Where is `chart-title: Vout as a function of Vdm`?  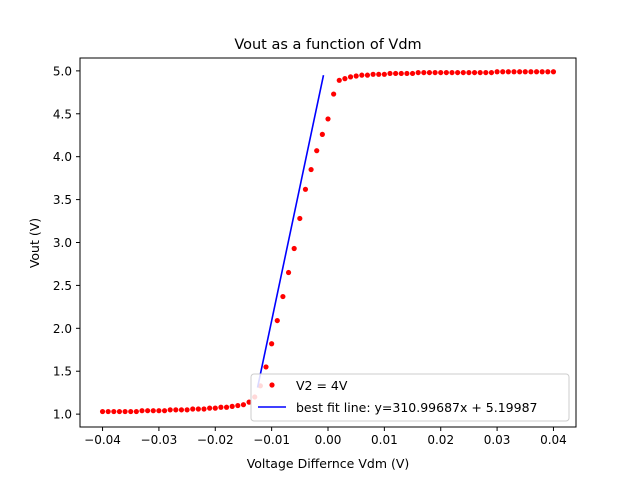
chart-title: Vout as a function of Vdm is located at coordinates (327, 45).